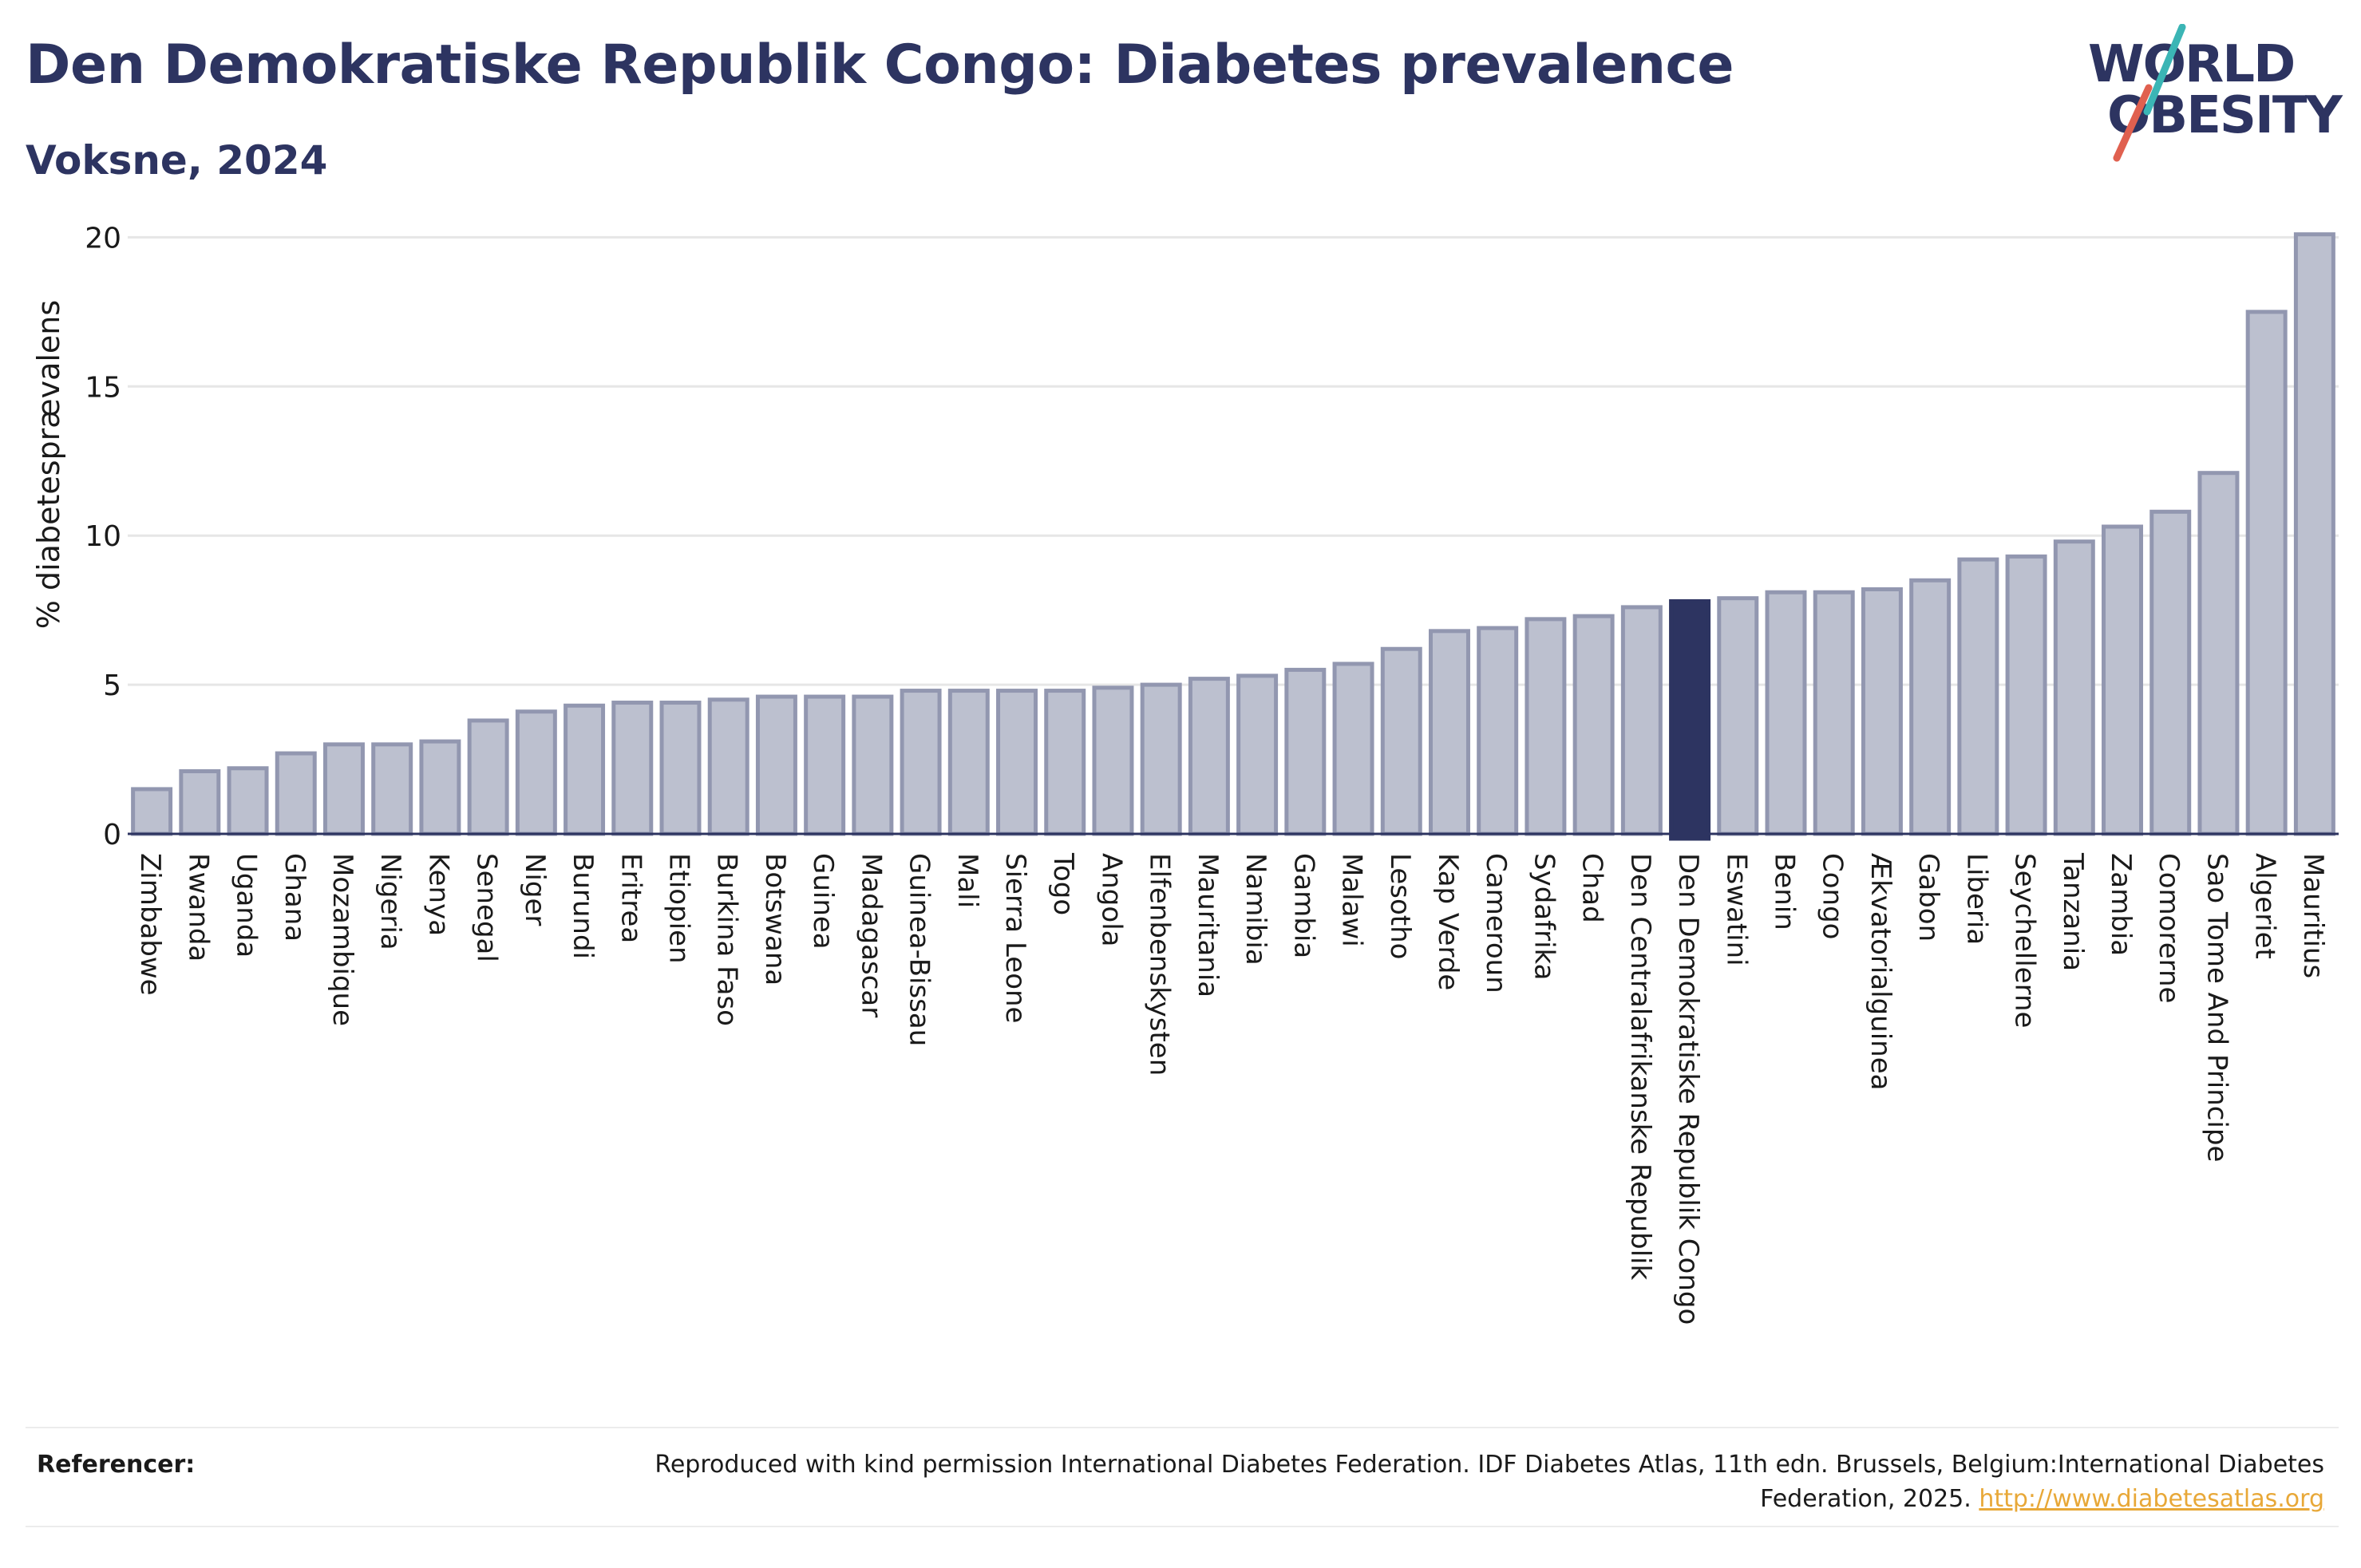 This screenshot has width=2361, height=1568. I want to click on x-tick-label: Cameroun, so click(1496, 923).